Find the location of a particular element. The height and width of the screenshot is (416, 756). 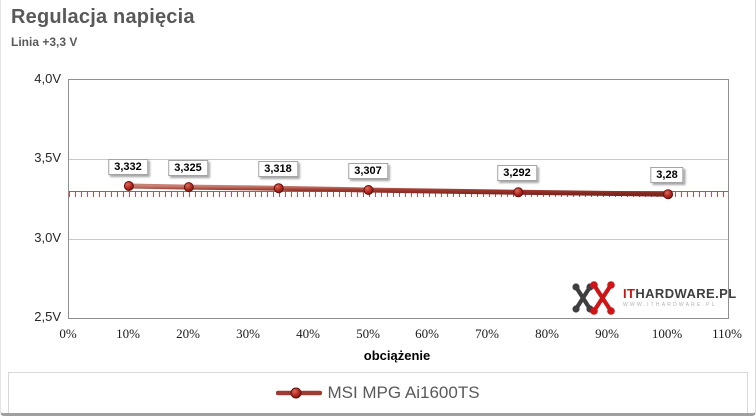

data-point-label: 3,325 is located at coordinates (188, 168).